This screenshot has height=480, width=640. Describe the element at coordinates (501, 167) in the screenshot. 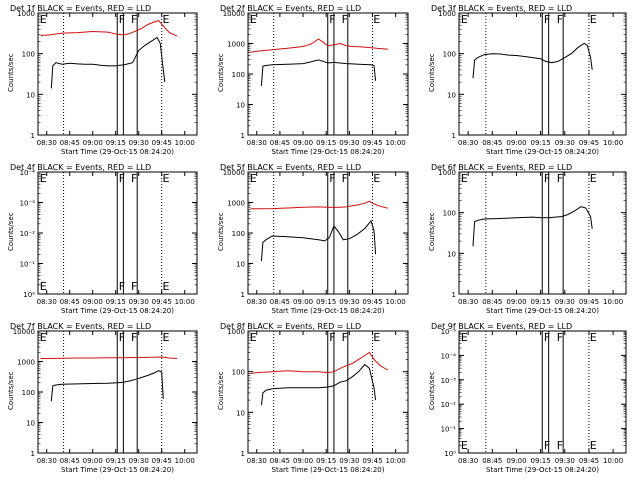

I see `panel-title: Det 6f BLACK = Events, RED = LLD` at that location.